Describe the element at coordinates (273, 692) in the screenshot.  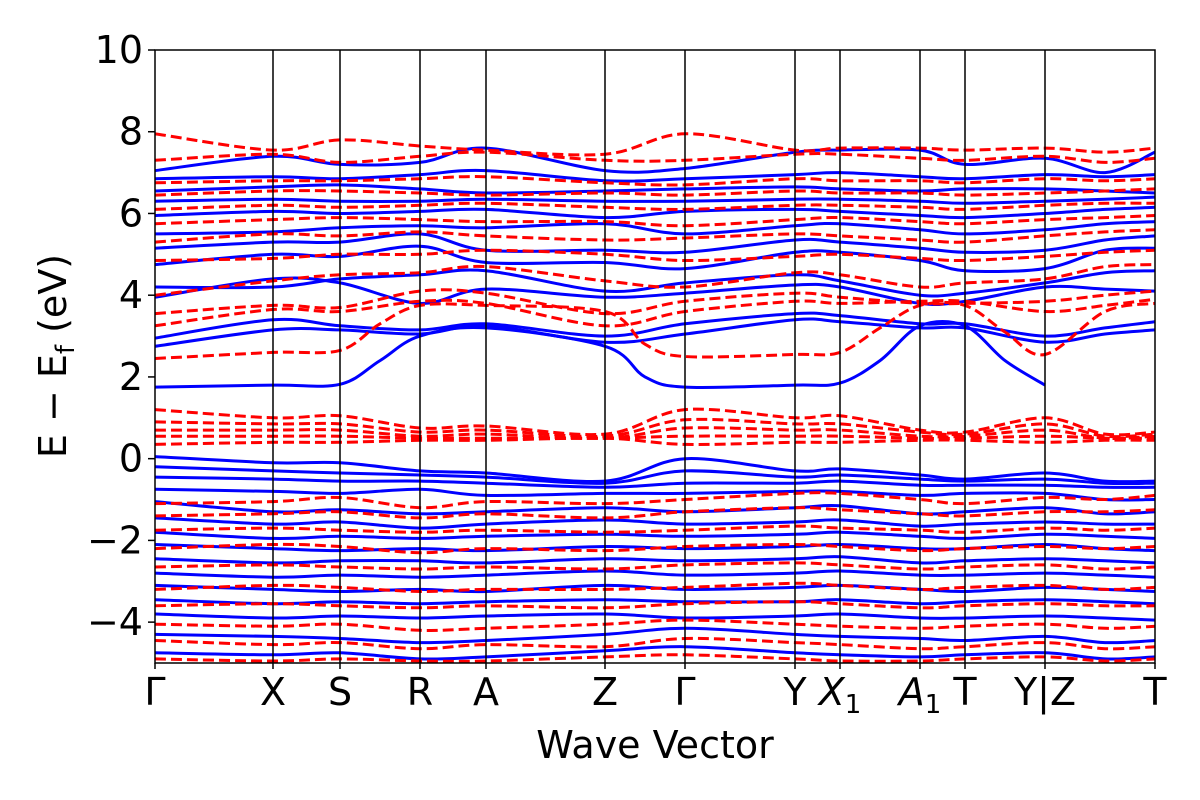
I see `x-tick-label: X` at that location.